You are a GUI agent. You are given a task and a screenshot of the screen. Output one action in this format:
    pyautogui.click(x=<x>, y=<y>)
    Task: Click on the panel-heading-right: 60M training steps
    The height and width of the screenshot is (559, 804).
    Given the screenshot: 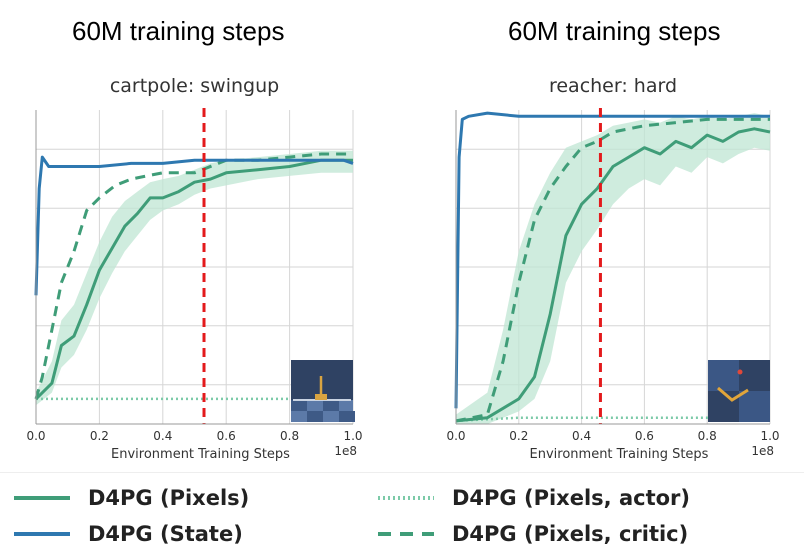 What is the action you would take?
    pyautogui.click(x=614, y=31)
    